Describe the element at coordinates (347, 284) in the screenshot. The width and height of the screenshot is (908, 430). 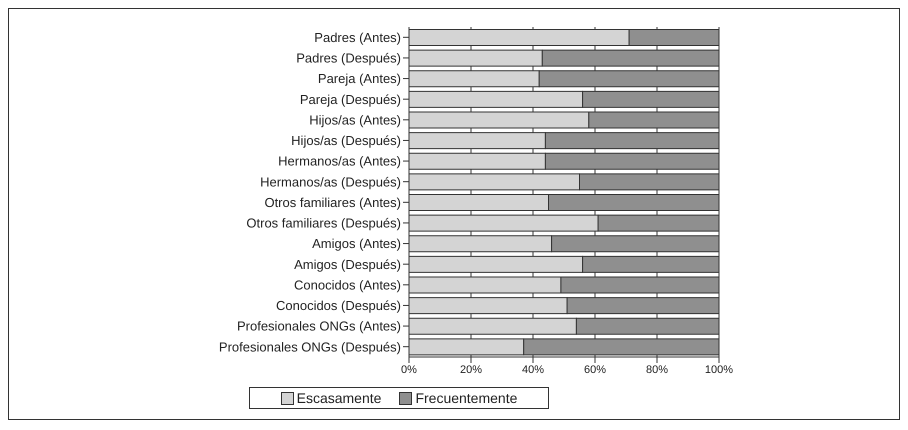
I see `y-tick-label: Conocidos (Antes)` at that location.